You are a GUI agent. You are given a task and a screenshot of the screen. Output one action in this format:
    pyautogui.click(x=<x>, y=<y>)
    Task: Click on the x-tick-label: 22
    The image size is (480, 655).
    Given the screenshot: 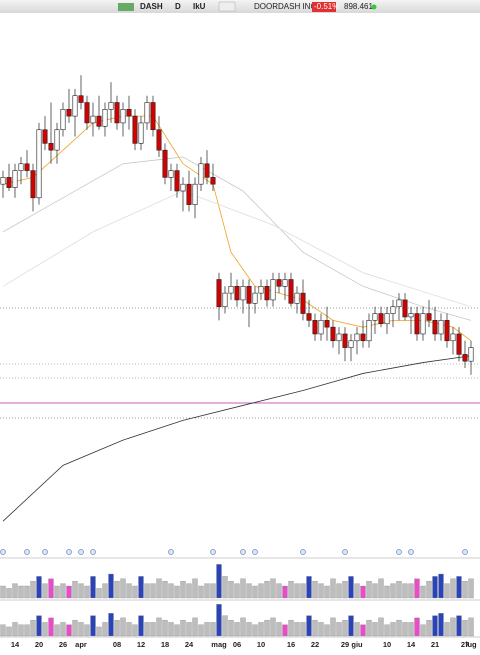 What is the action you would take?
    pyautogui.click(x=315, y=644)
    